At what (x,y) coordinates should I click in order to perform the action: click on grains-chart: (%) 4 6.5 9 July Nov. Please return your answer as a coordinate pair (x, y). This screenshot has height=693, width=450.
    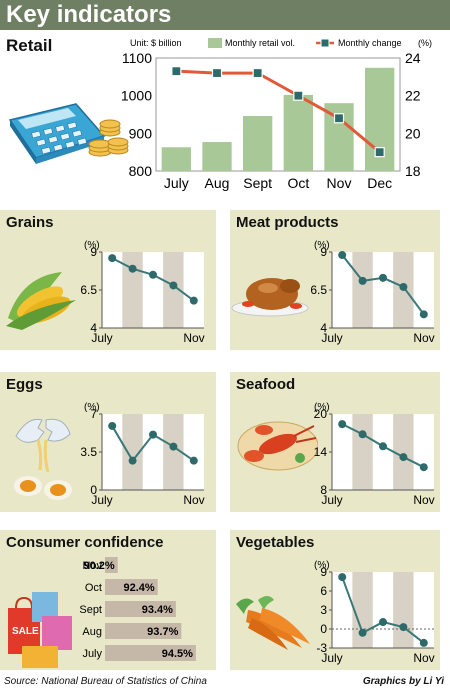
    Looking at the image, I should click on (142, 292).